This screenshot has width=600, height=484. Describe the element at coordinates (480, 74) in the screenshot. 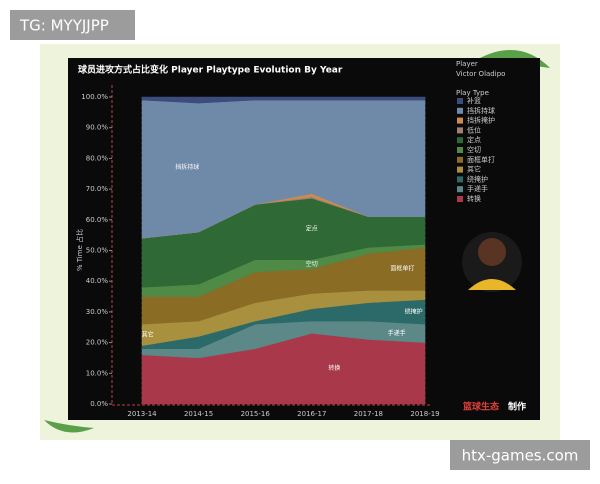

I see `player-name: Victor Oladipo` at that location.